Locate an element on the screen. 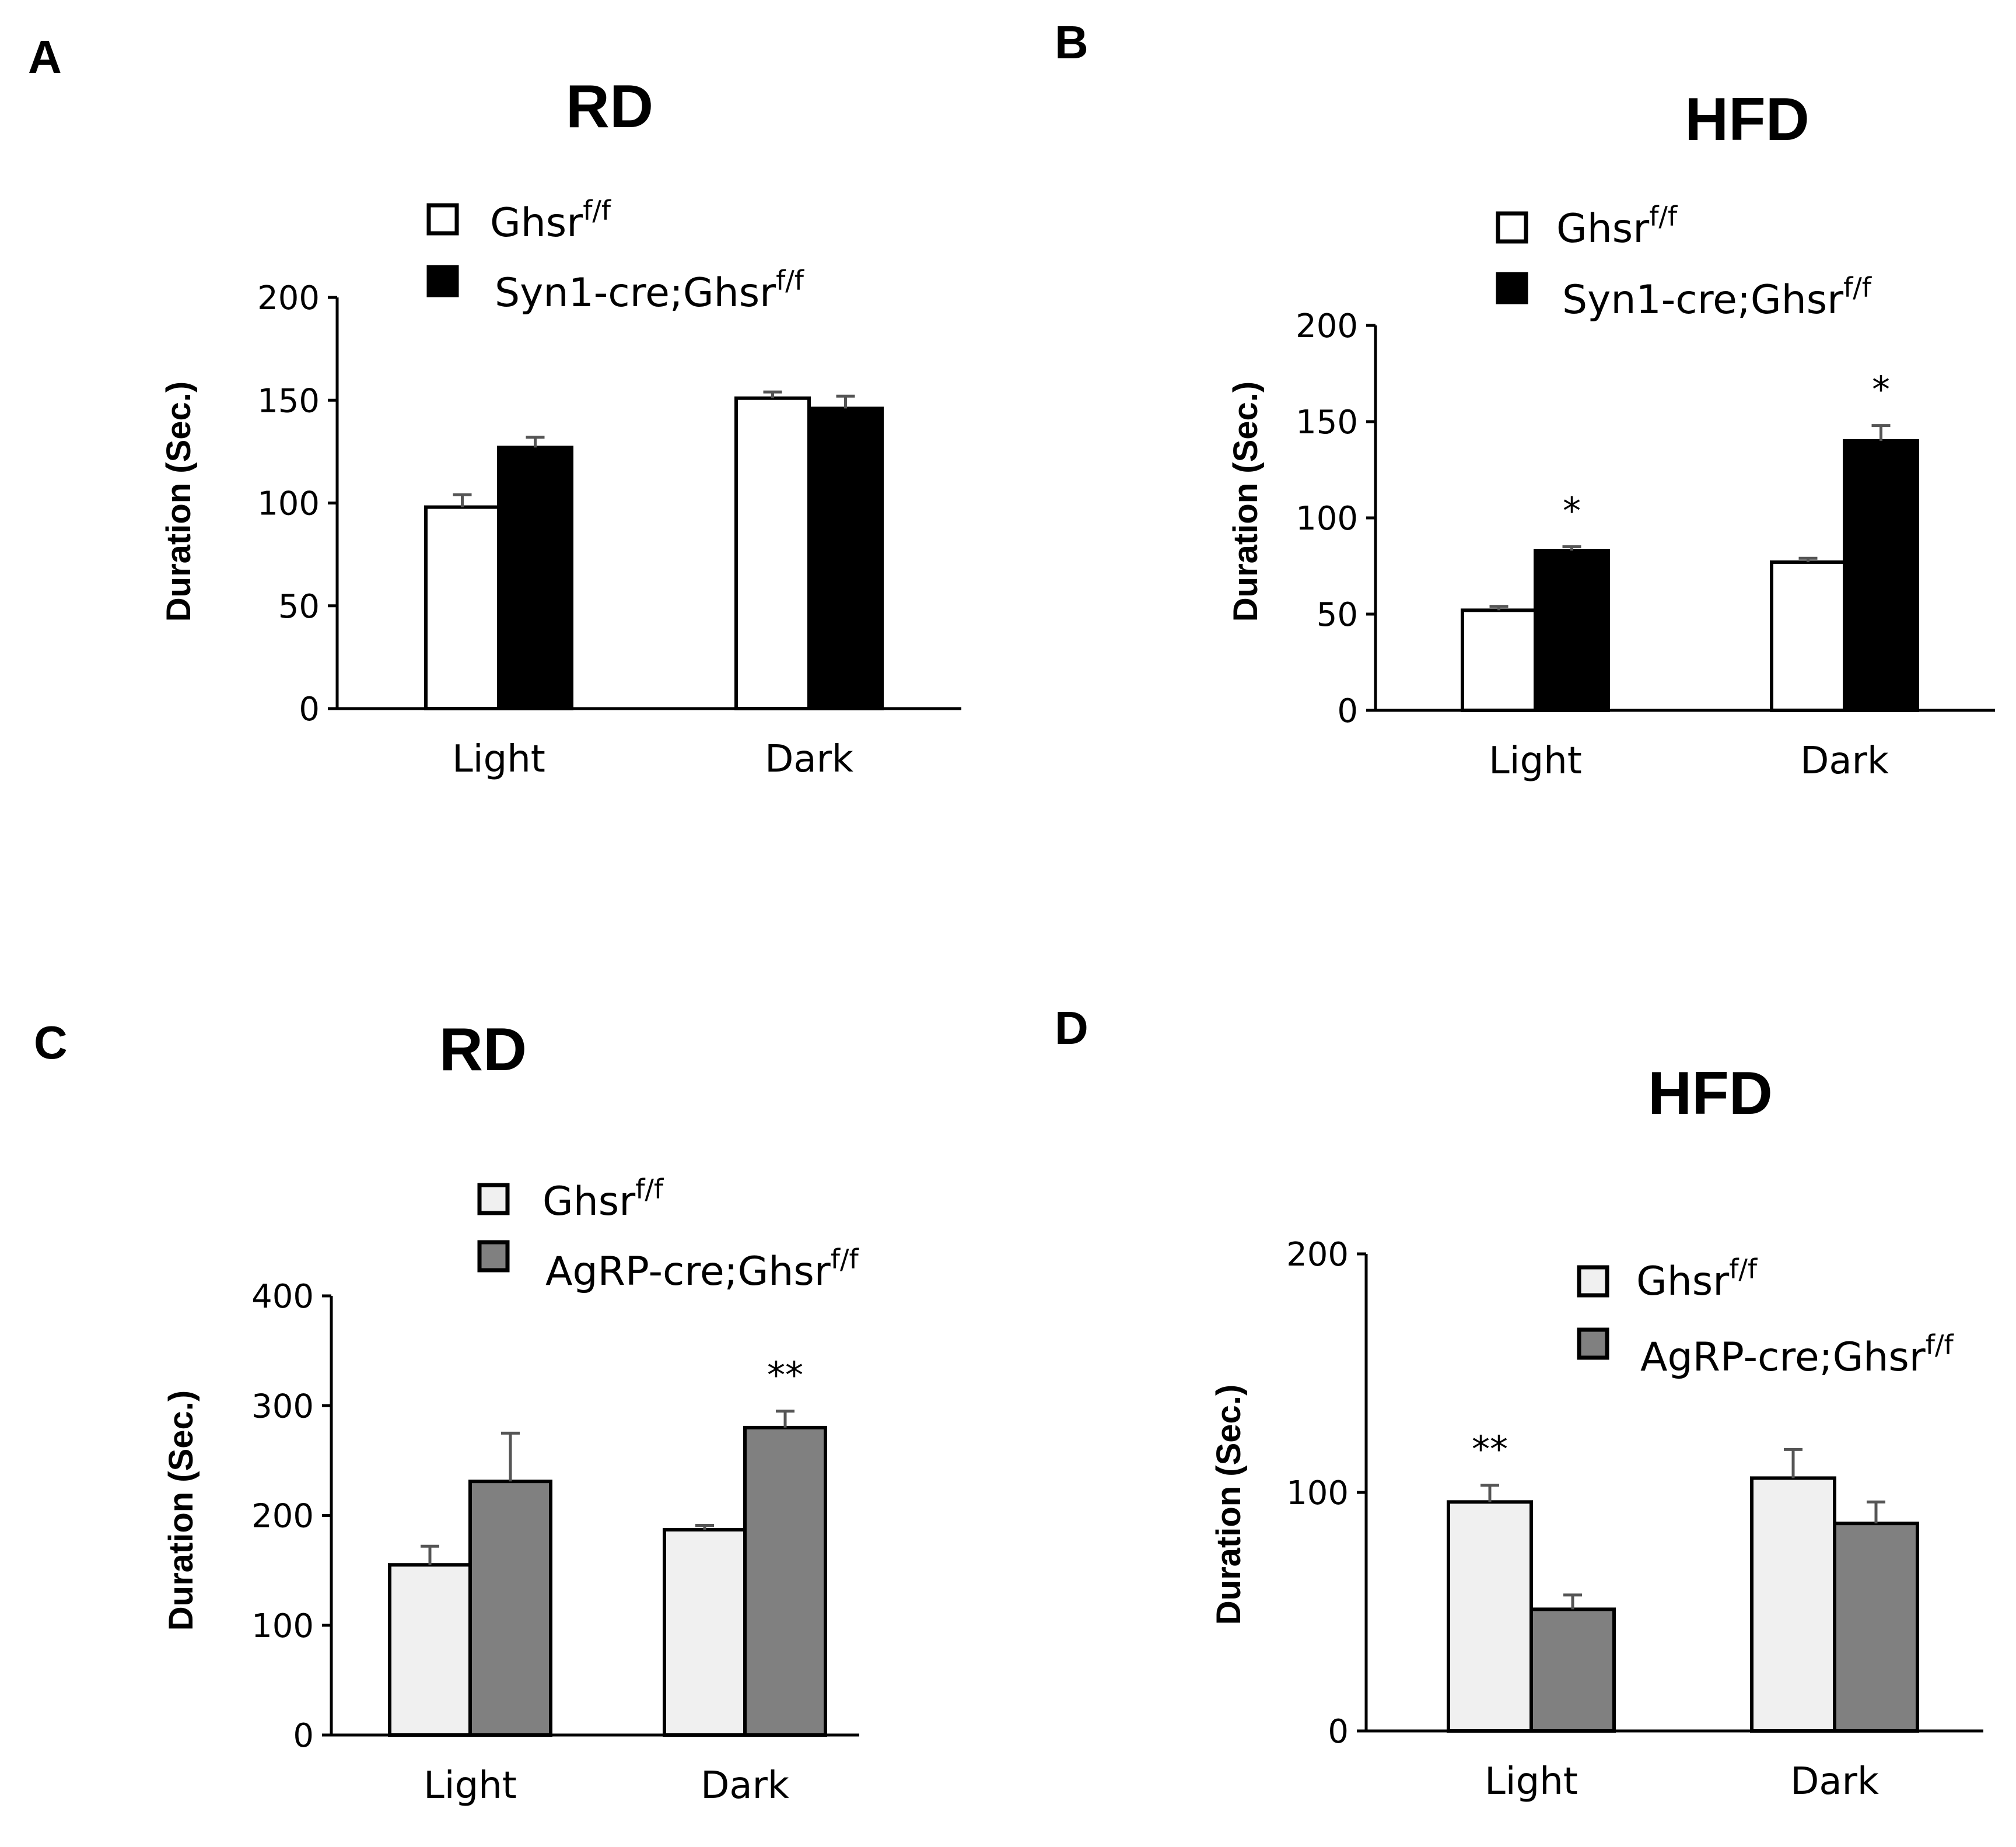  panel-label: D is located at coordinates (1071, 1028).